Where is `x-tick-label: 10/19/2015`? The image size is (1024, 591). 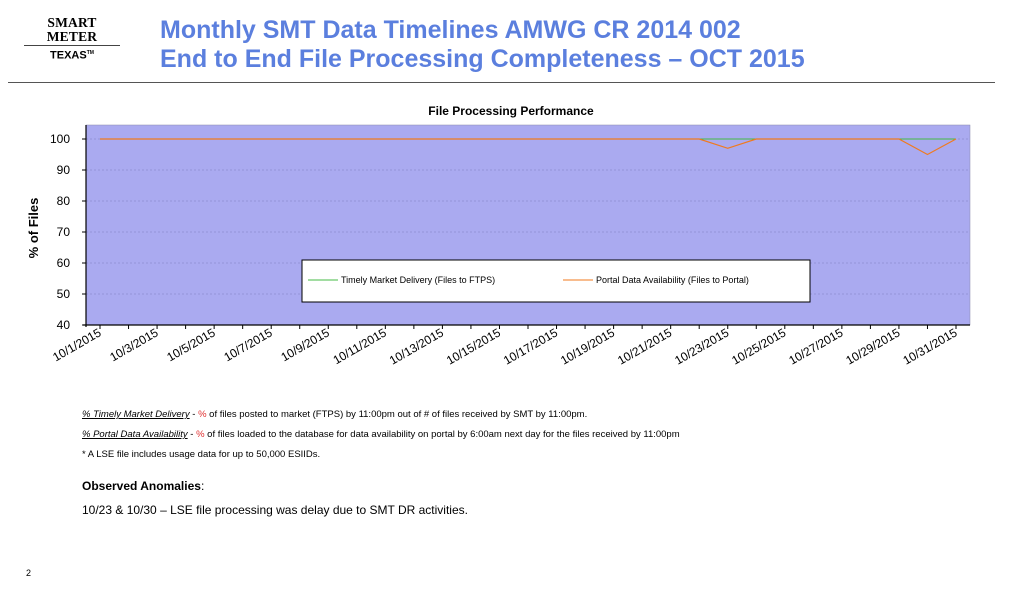 x-tick-label: 10/19/2015 is located at coordinates (587, 346).